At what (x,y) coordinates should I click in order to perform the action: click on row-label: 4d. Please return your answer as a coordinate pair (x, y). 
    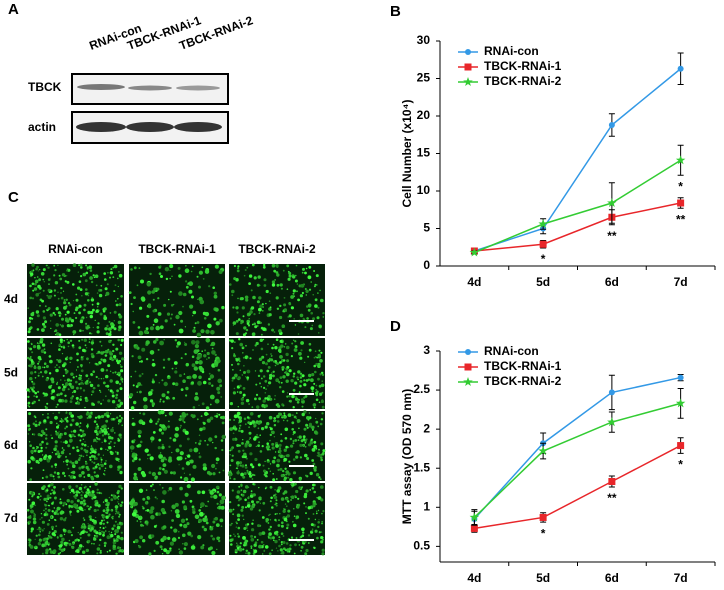
    Looking at the image, I should click on (11, 299).